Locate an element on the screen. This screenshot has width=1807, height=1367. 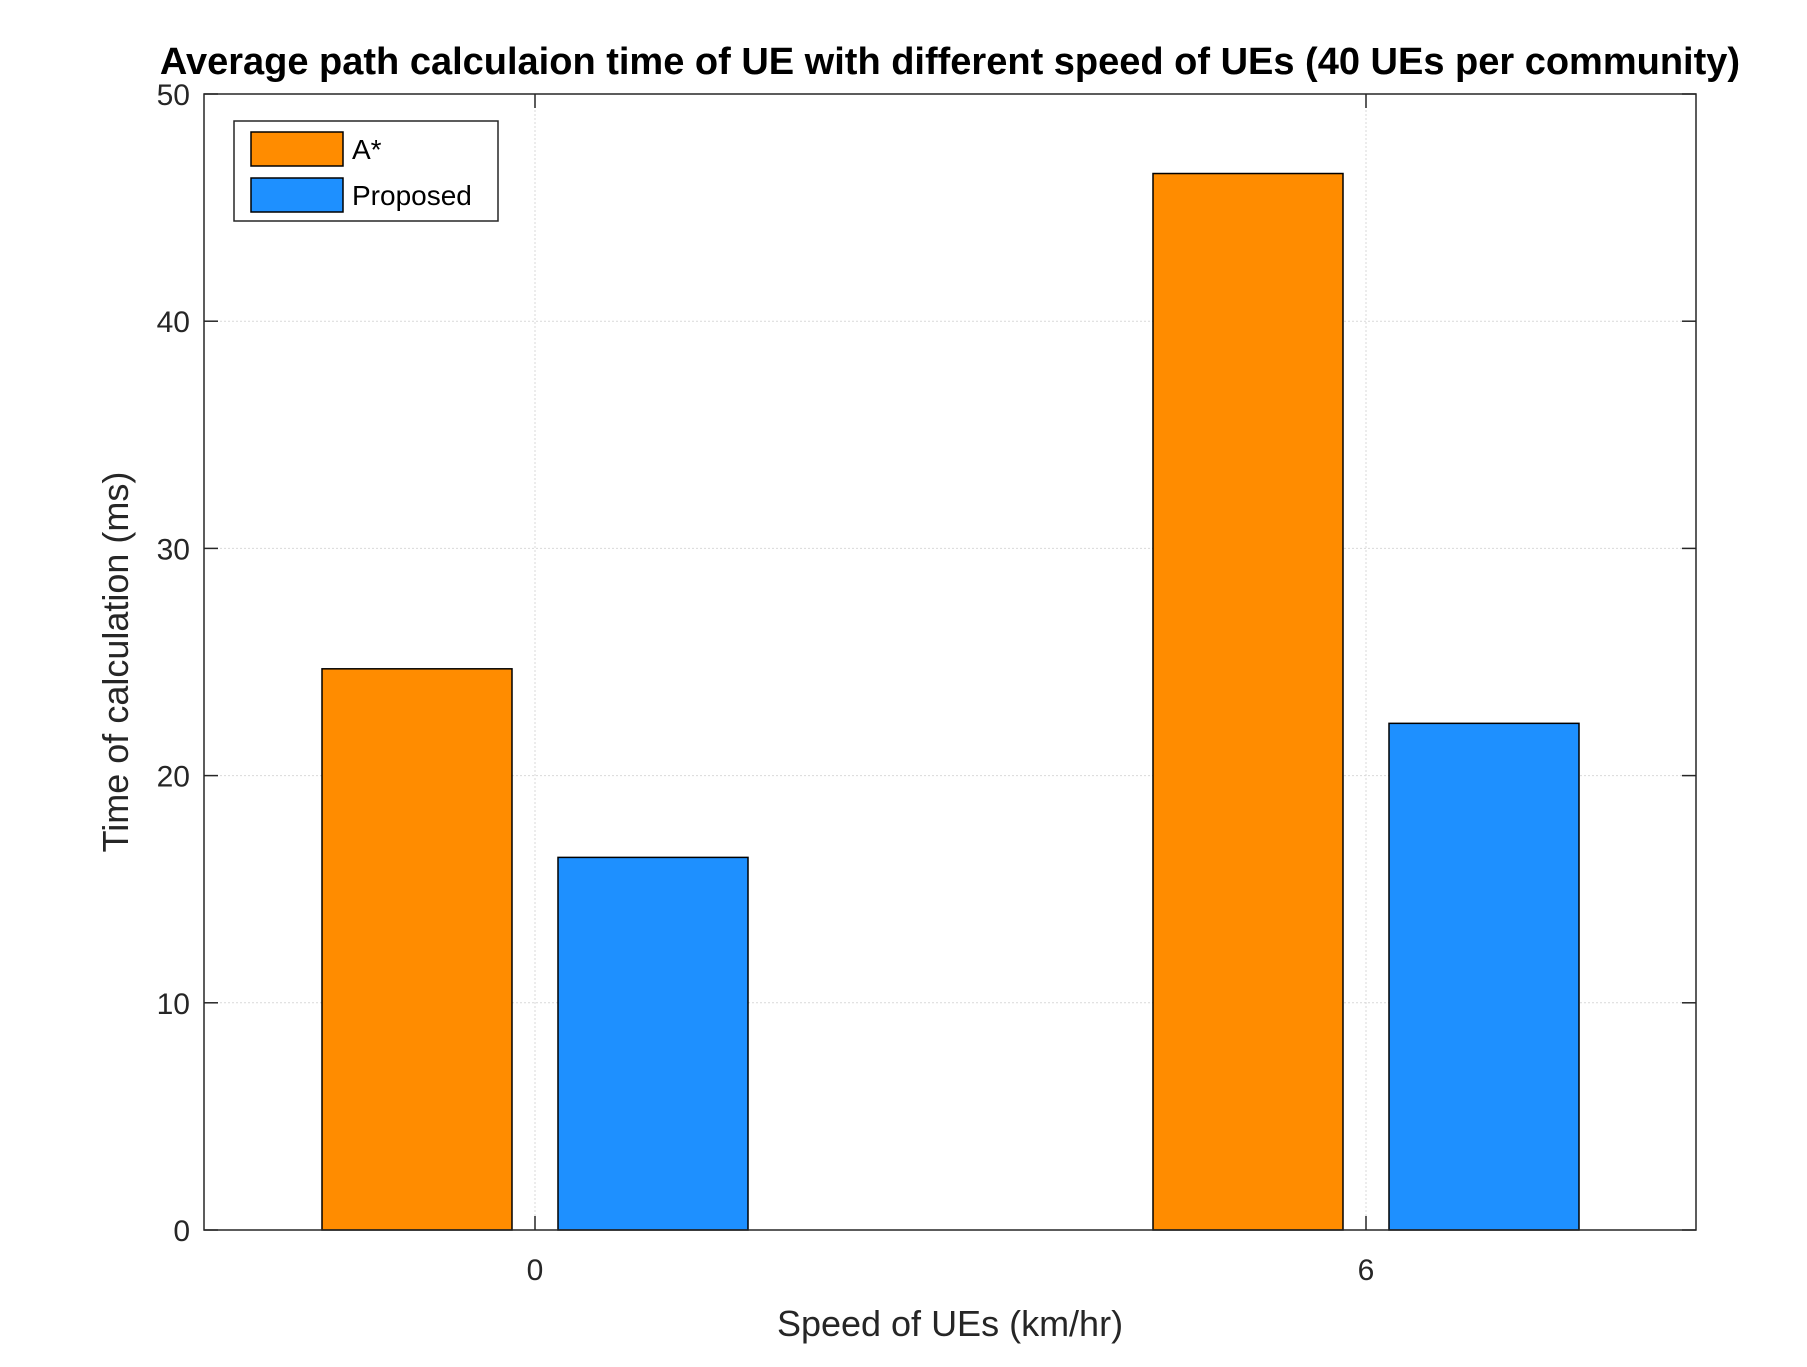
y-tick-labels: 0 10 20 30 40 50 is located at coordinates (173, 663).